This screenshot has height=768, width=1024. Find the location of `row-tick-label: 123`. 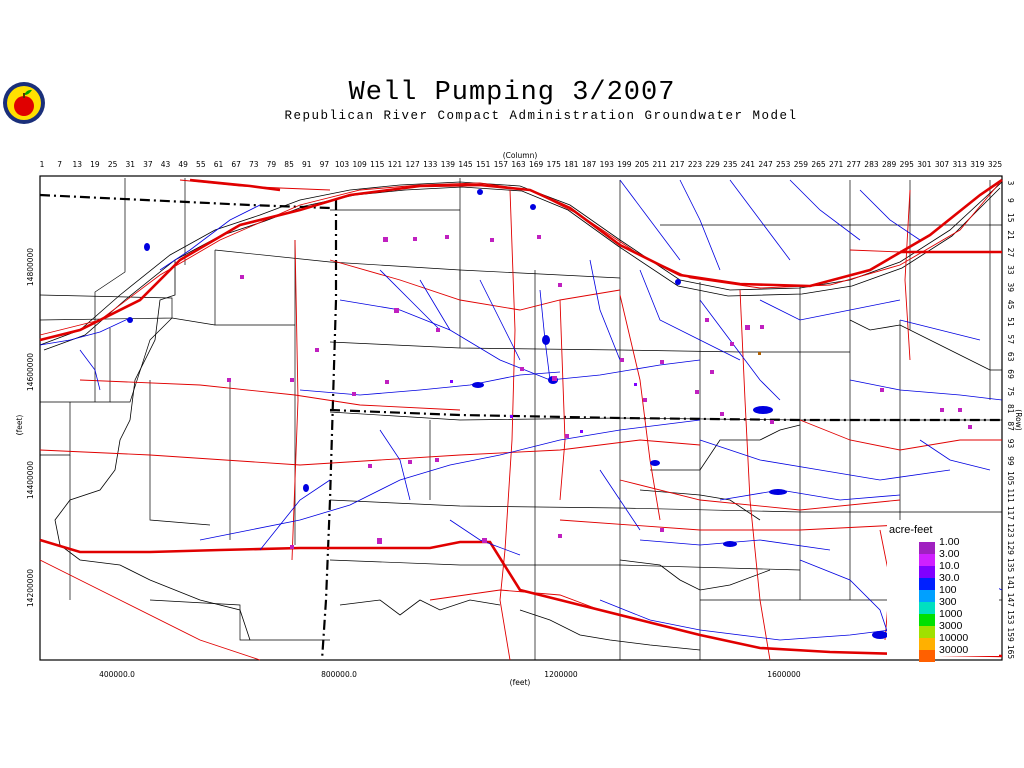

row-tick-label: 123 is located at coordinates (1010, 530).